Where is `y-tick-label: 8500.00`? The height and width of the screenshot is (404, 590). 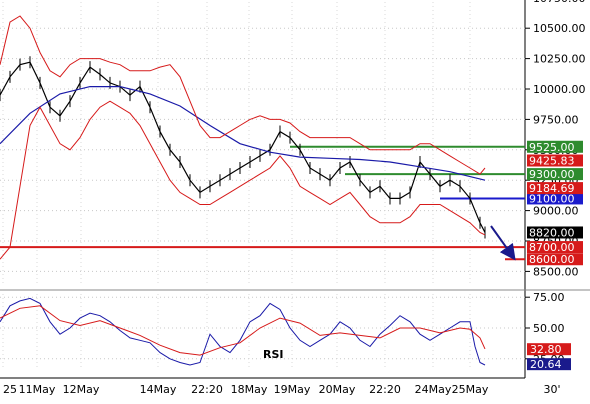 y-tick-label: 8500.00 is located at coordinates (556, 271).